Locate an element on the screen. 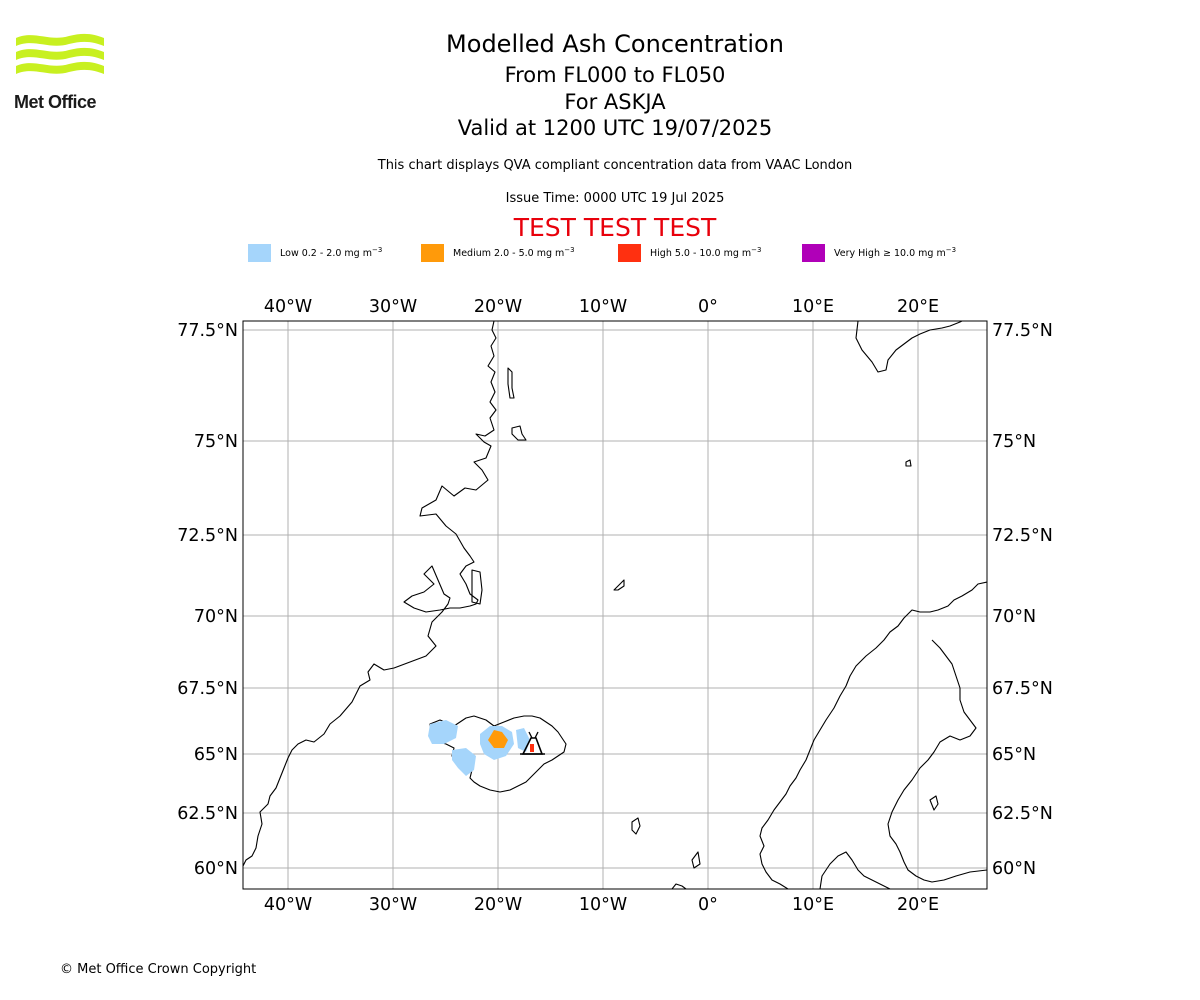 The height and width of the screenshot is (1000, 1200). greenland-coast is located at coordinates (370, 594).